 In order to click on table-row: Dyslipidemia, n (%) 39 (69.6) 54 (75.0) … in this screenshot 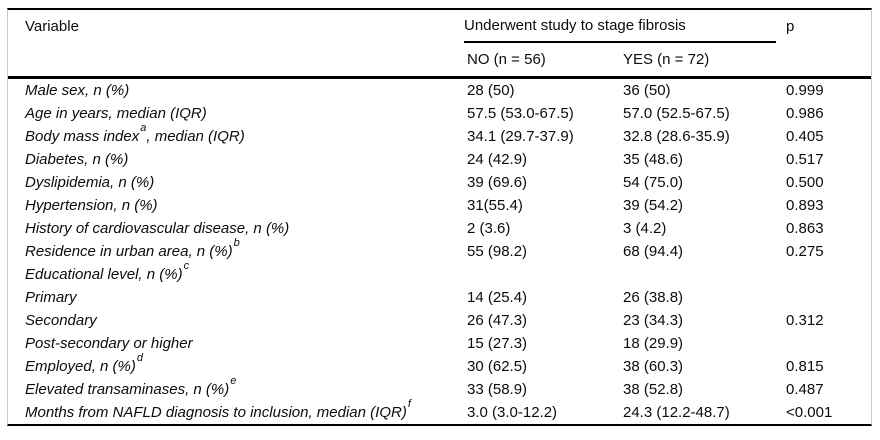, I will do `click(439, 182)`.